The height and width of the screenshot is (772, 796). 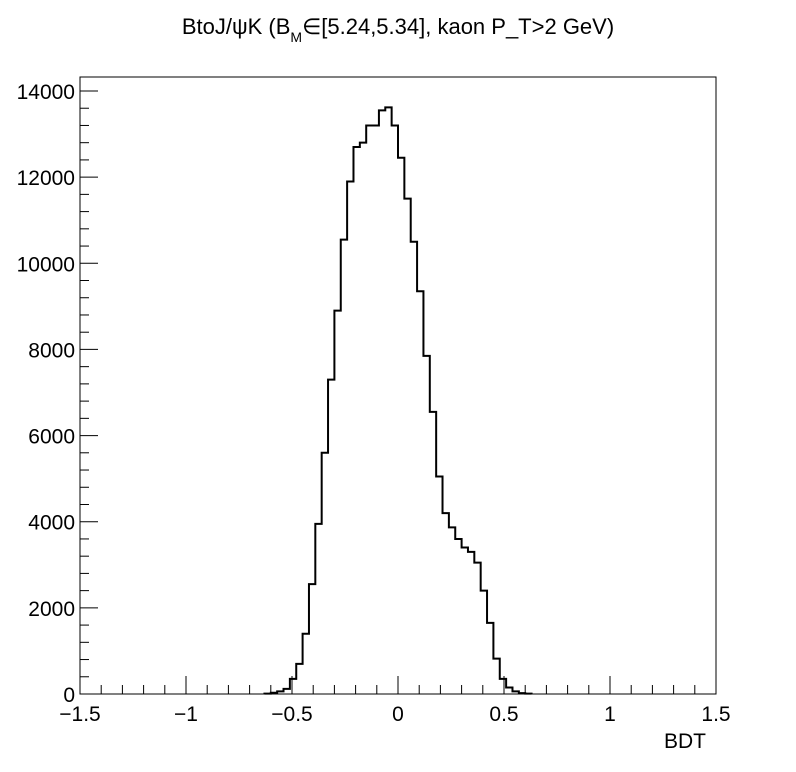 What do you see at coordinates (46, 178) in the screenshot?
I see `y-tick-label: 12000` at bounding box center [46, 178].